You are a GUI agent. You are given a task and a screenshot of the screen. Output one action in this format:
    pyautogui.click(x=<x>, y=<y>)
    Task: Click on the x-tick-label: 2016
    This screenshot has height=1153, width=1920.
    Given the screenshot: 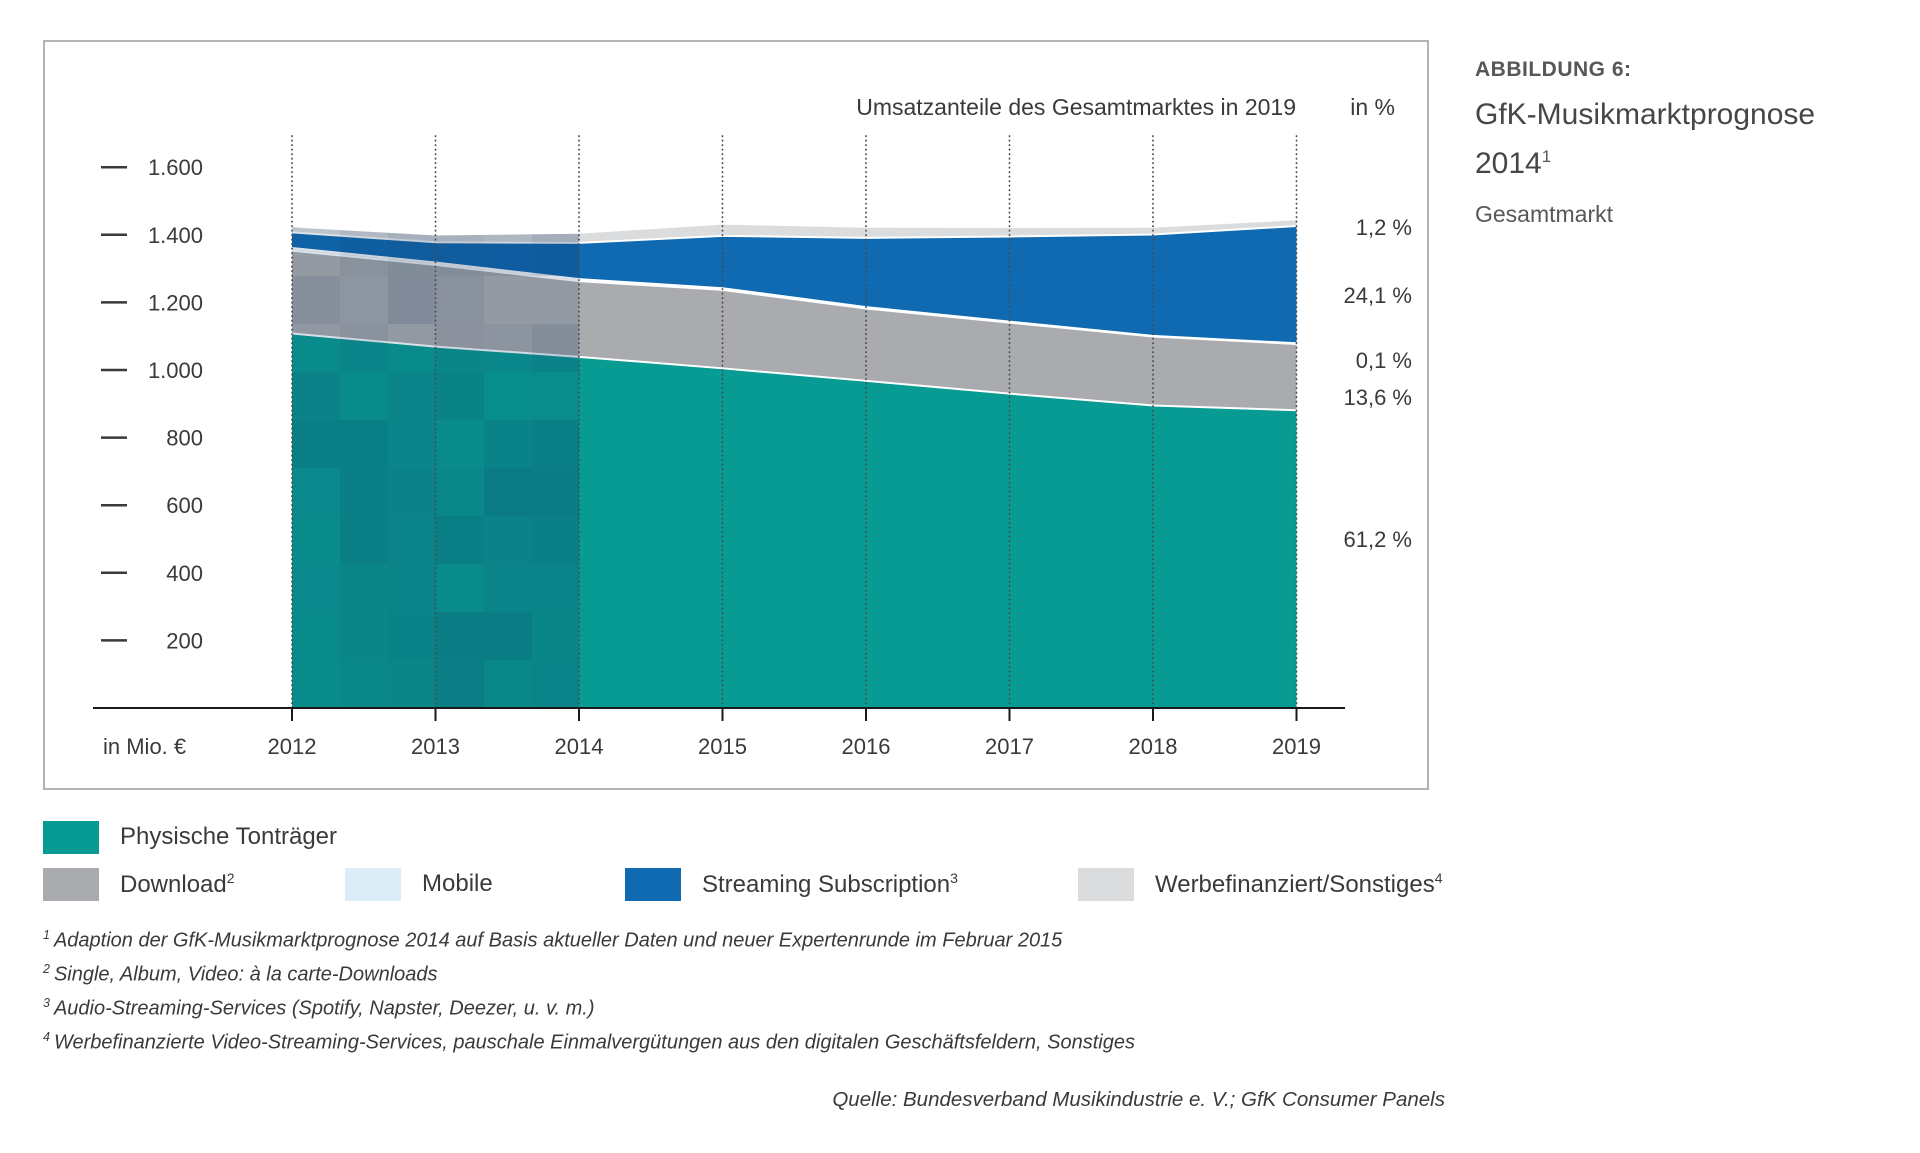 What is the action you would take?
    pyautogui.click(x=866, y=746)
    